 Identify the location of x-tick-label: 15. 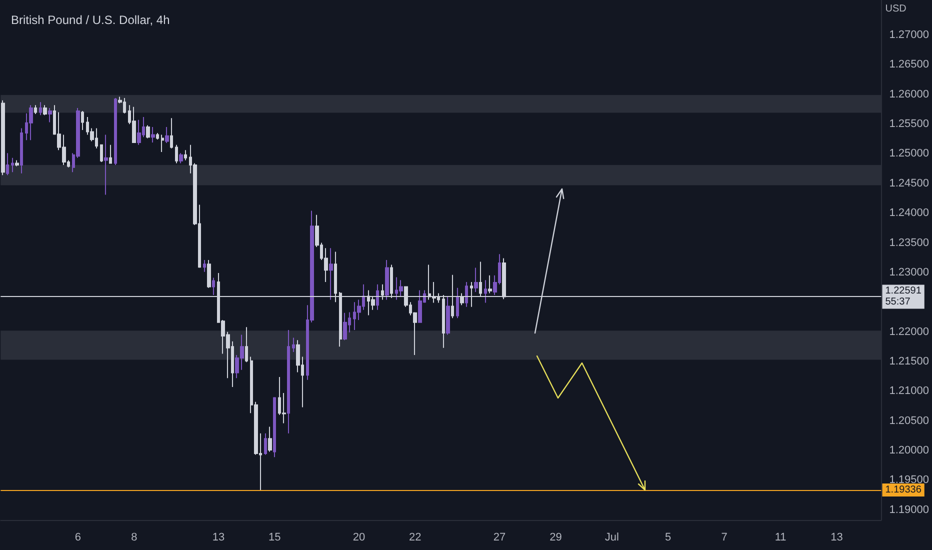
(274, 538).